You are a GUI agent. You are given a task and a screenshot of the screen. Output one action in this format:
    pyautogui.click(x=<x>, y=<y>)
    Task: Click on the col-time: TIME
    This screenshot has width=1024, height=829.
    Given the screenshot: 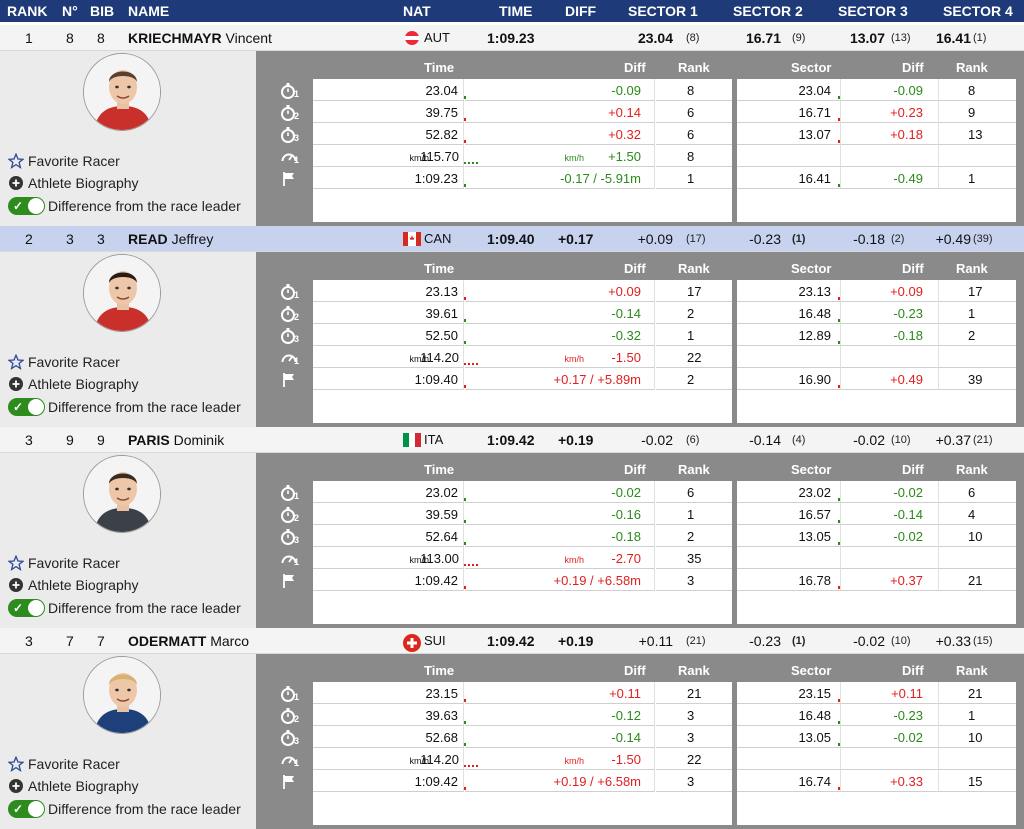 What is the action you would take?
    pyautogui.click(x=516, y=11)
    